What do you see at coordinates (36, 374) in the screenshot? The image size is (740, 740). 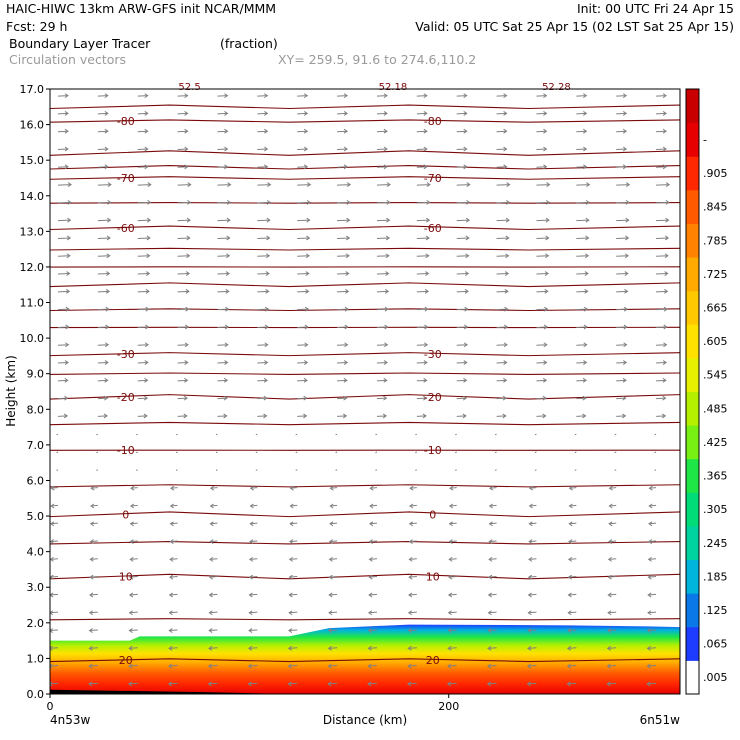 I see `y-tick-label: 9.0` at bounding box center [36, 374].